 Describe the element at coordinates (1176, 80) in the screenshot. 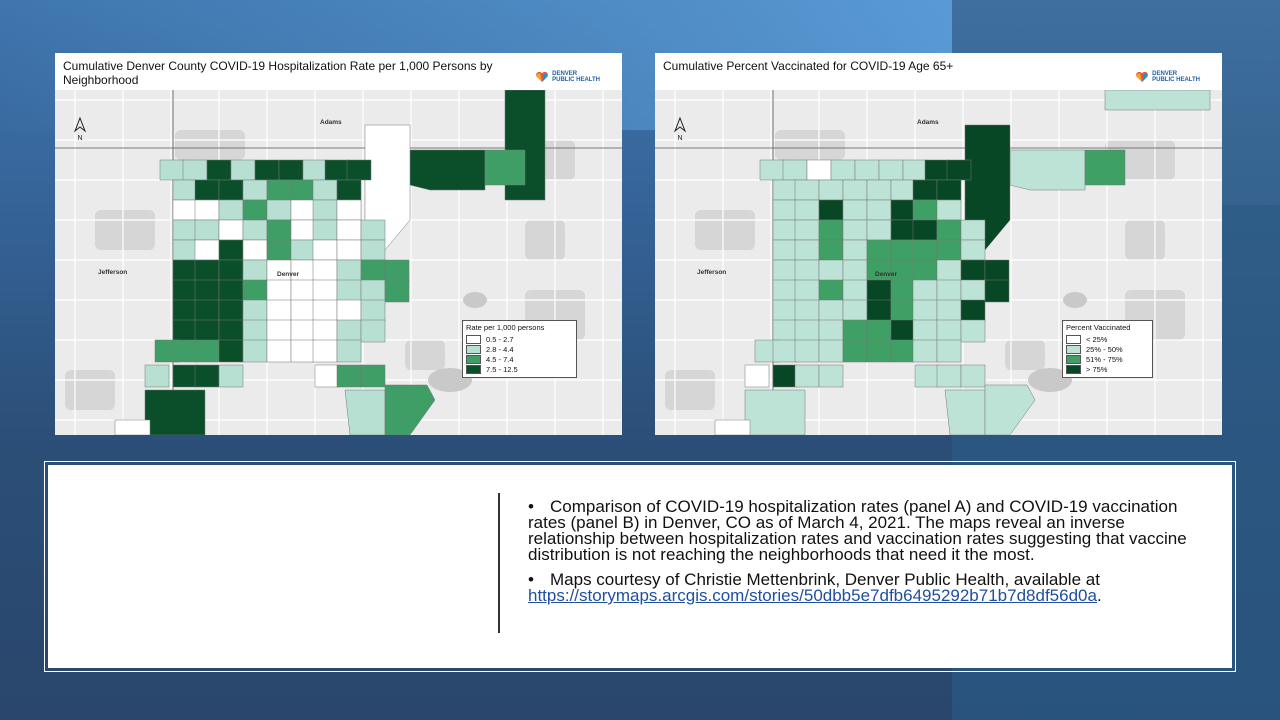

I see `logo-line2: PUBLIC HEALTH` at that location.